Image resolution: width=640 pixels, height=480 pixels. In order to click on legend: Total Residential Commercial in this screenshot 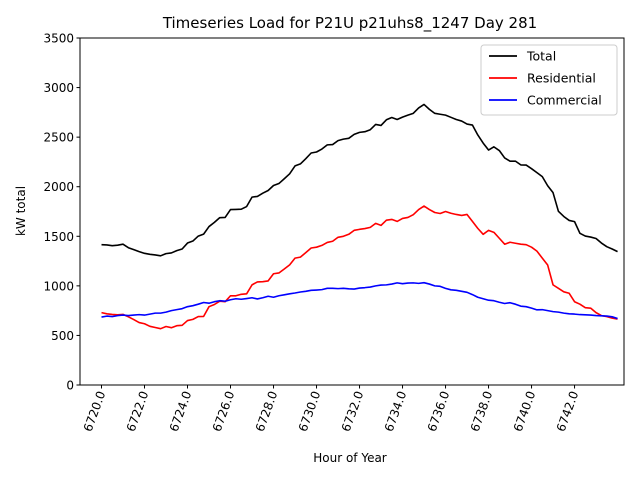, I will do `click(549, 80)`.